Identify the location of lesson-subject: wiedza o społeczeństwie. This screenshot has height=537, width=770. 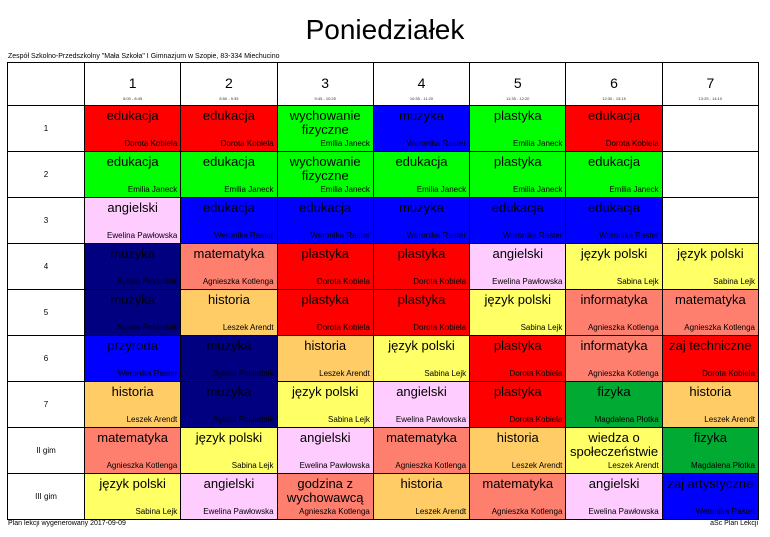
(614, 444).